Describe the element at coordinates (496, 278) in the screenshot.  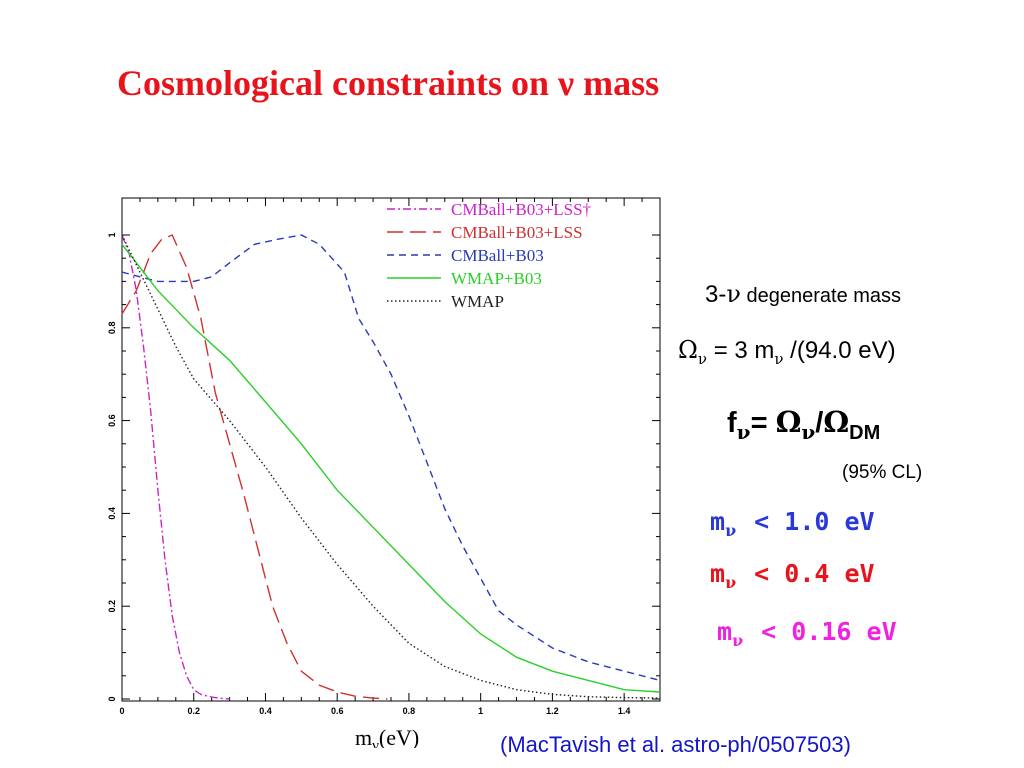
I see `legend-label: WMAP+B03` at that location.